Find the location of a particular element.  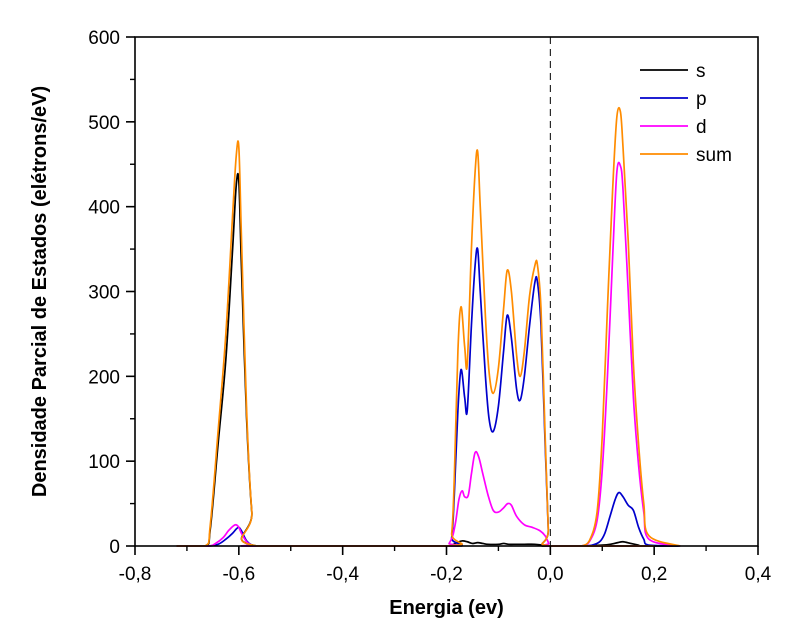

legend-label-s: s is located at coordinates (701, 71).